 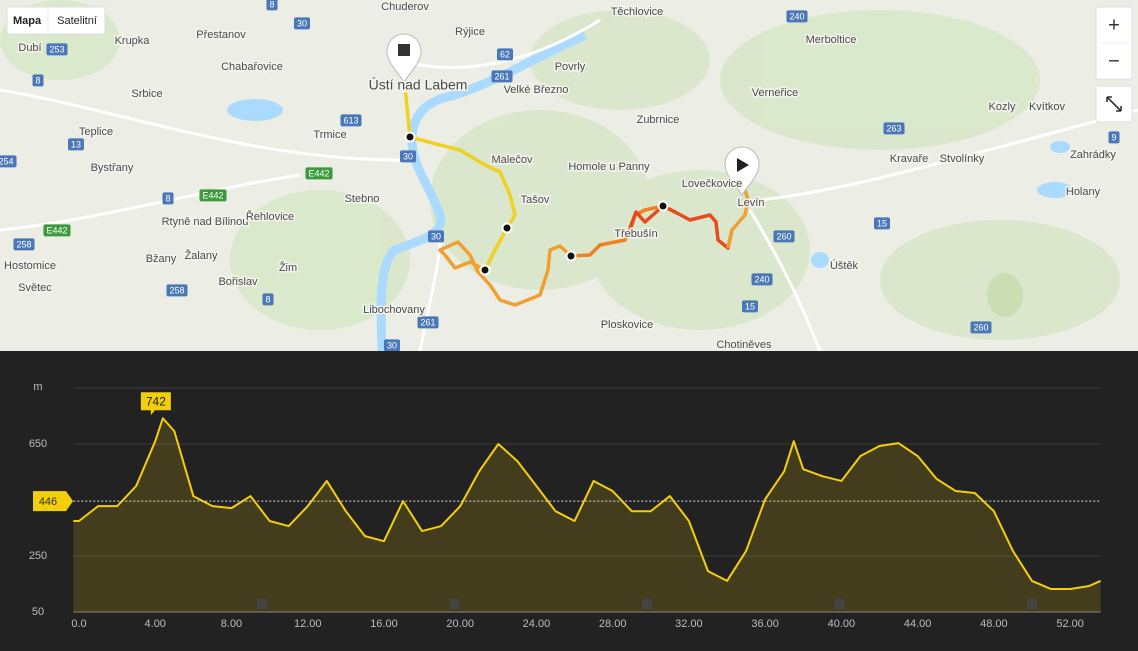 What do you see at coordinates (470, 32) in the screenshot?
I see `place-label: Rýjice` at bounding box center [470, 32].